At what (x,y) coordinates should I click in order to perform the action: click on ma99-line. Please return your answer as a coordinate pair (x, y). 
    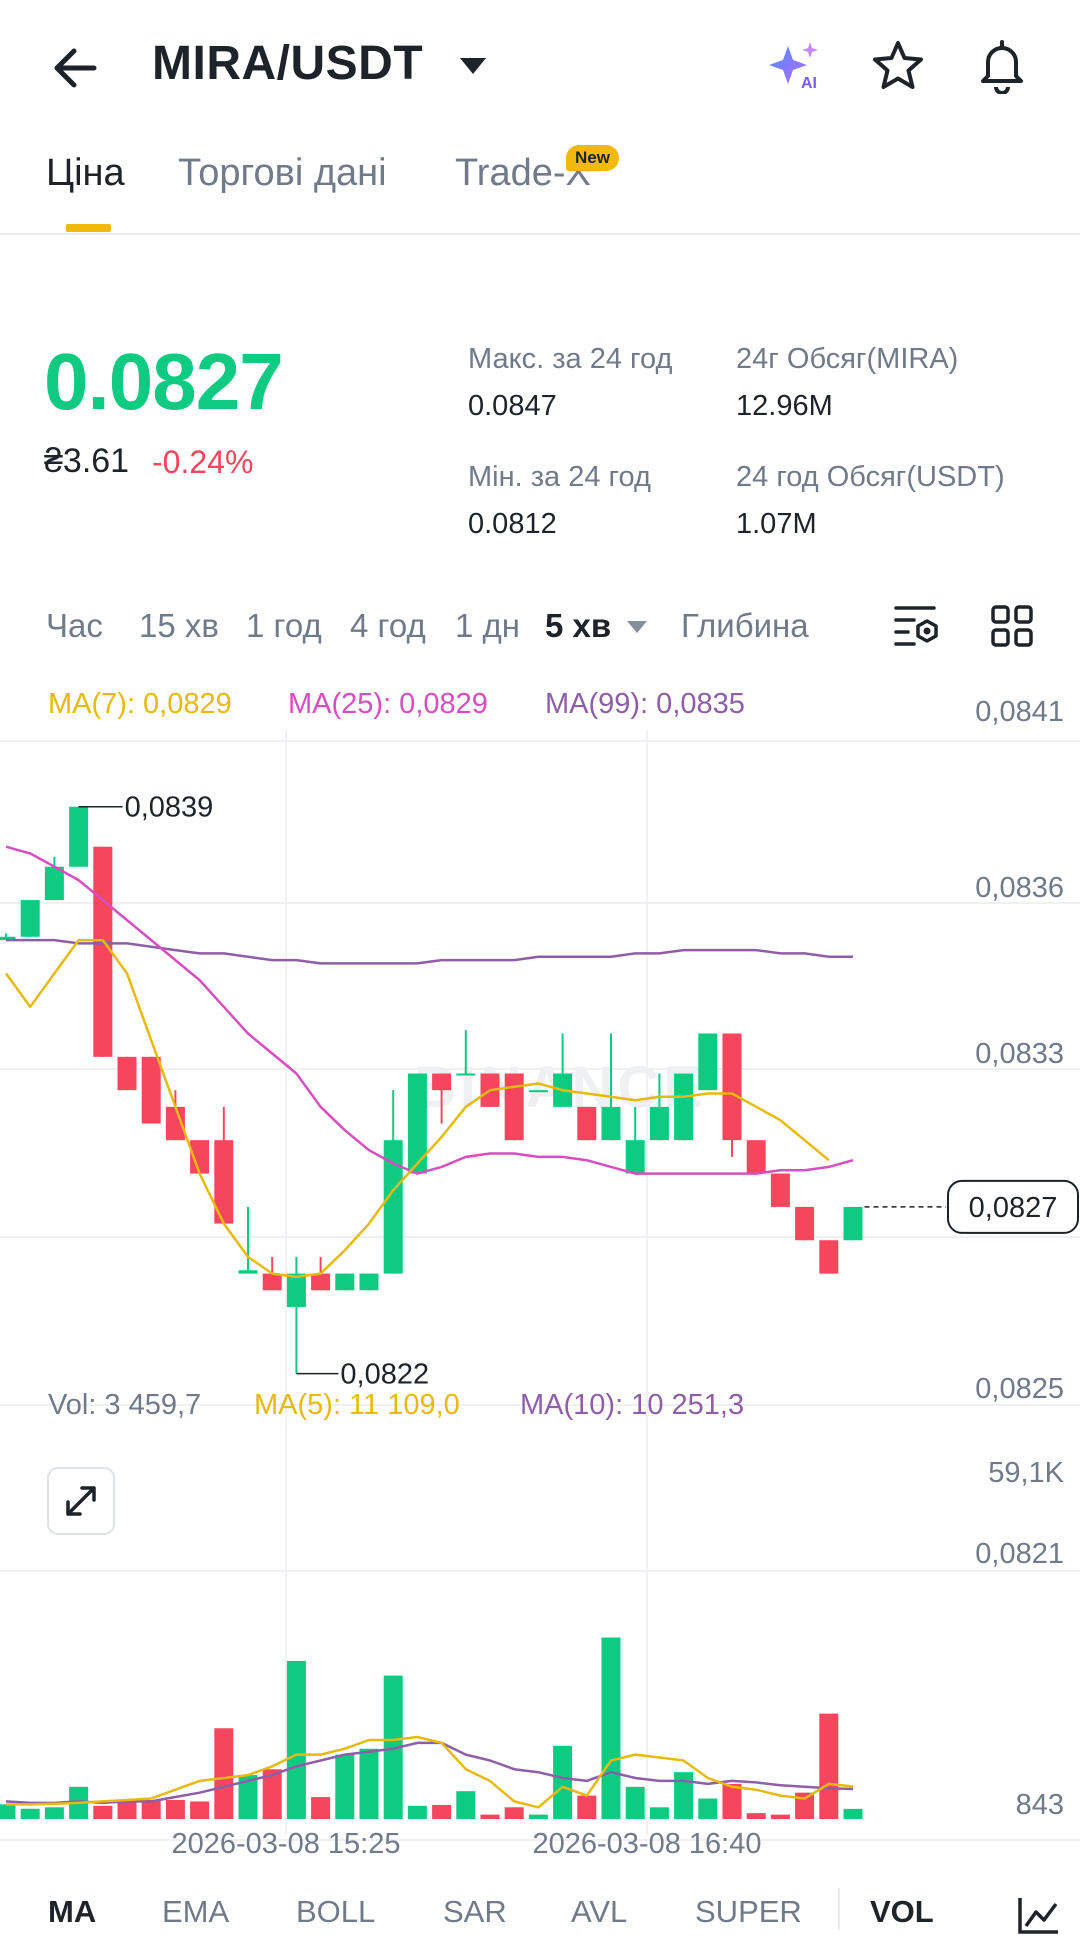
    Looking at the image, I should click on (429, 951).